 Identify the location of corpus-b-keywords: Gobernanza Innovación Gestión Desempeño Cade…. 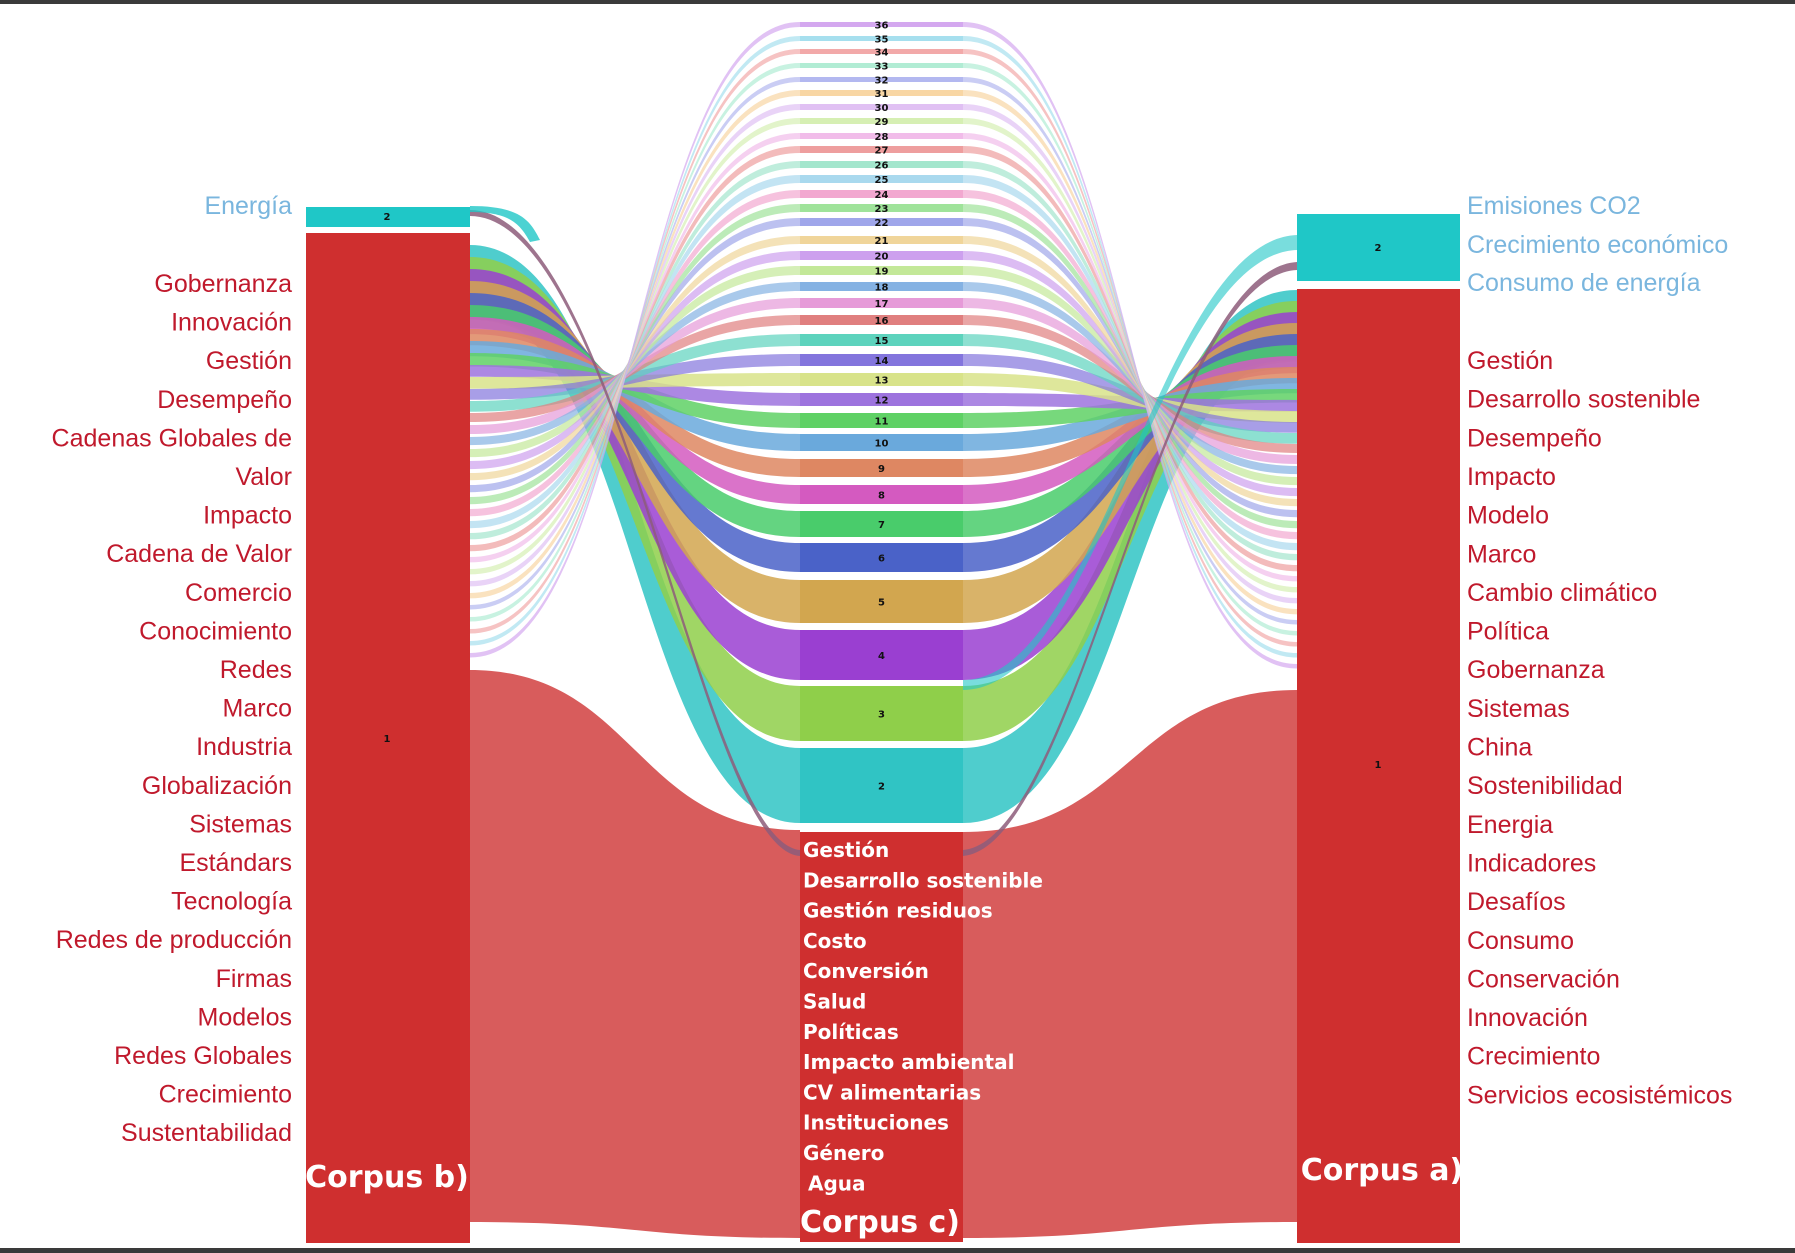
(172, 708).